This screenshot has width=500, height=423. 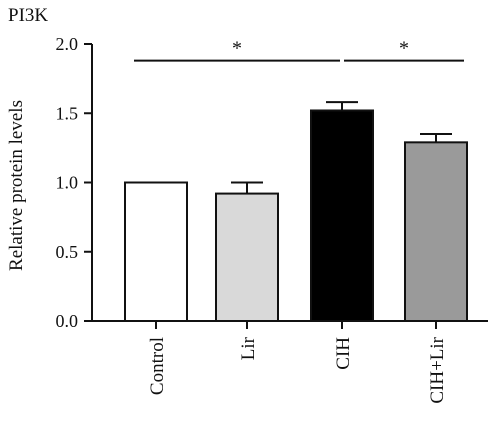 I want to click on x-tick-label: CIH+Lir, so click(x=437, y=369).